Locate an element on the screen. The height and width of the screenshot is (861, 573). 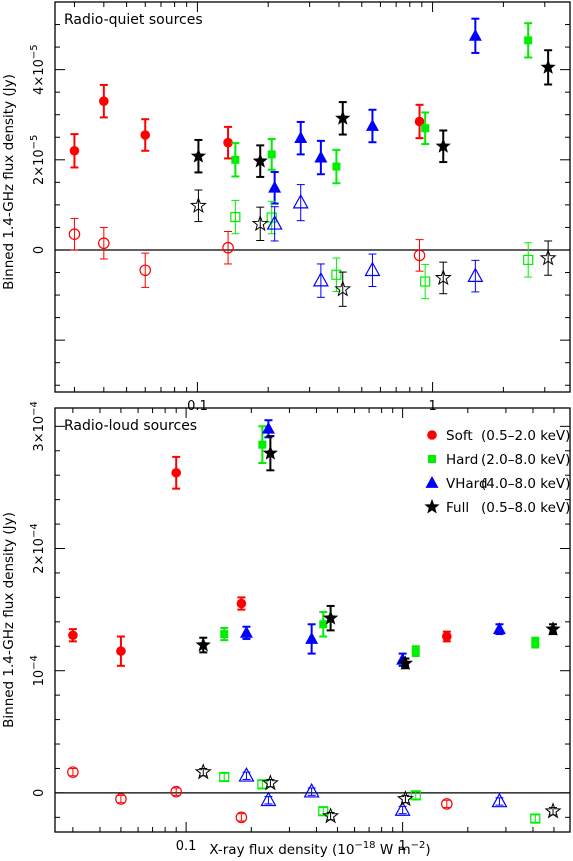
legend-marker-soft is located at coordinates (432, 435).